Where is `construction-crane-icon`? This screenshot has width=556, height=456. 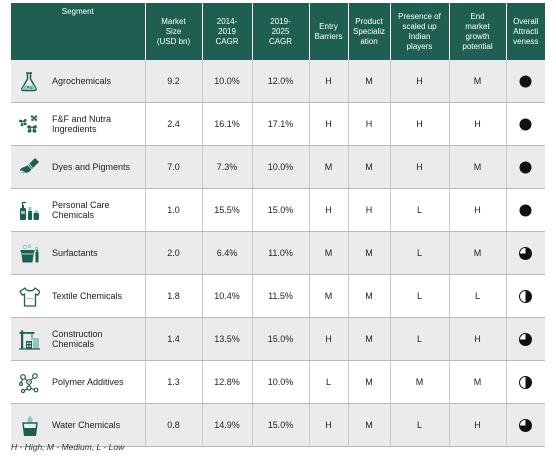
construction-crane-icon is located at coordinates (29, 340).